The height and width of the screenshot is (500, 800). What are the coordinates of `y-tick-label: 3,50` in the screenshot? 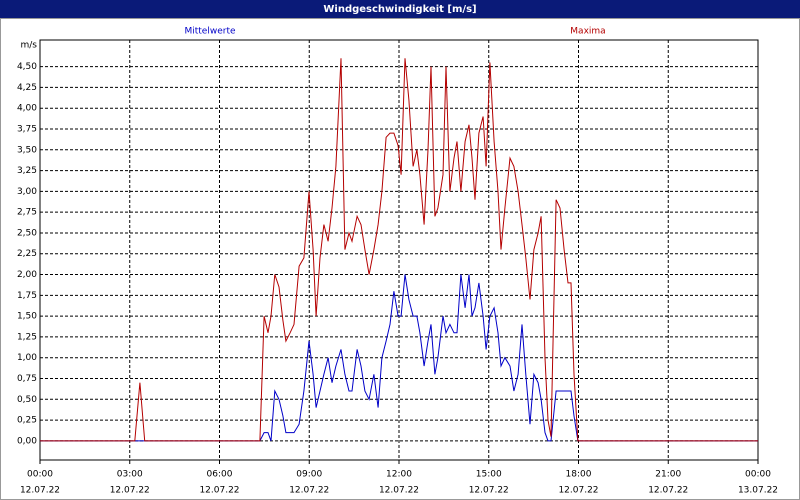 It's located at (27, 150).